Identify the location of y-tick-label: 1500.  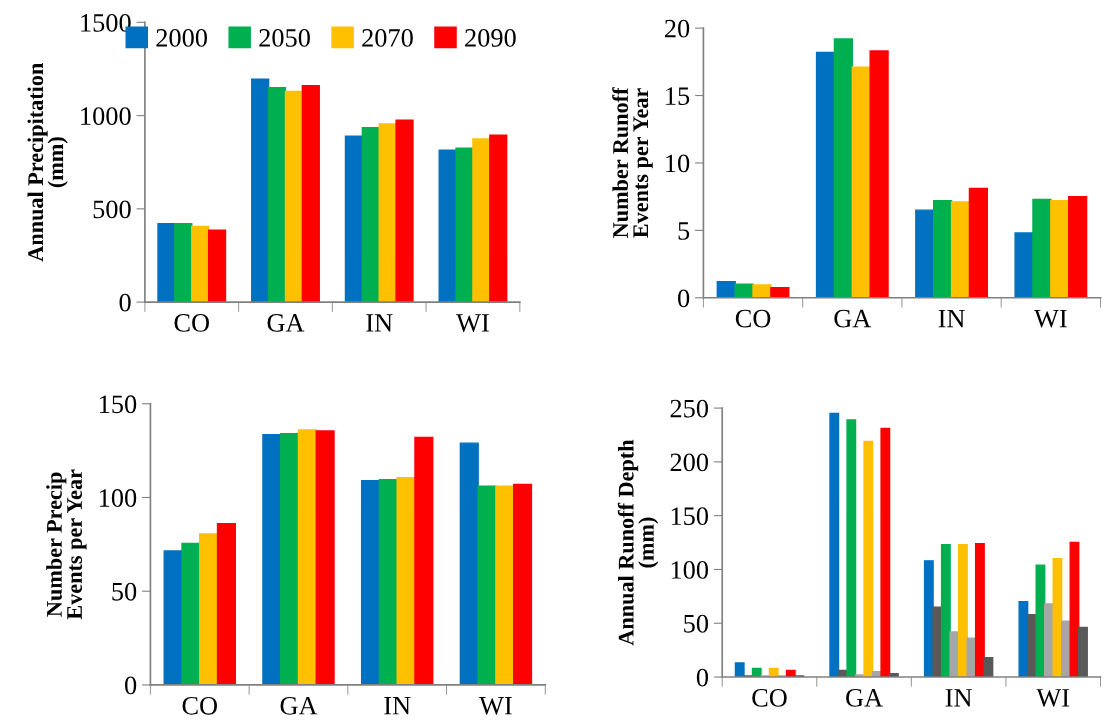
(106, 22).